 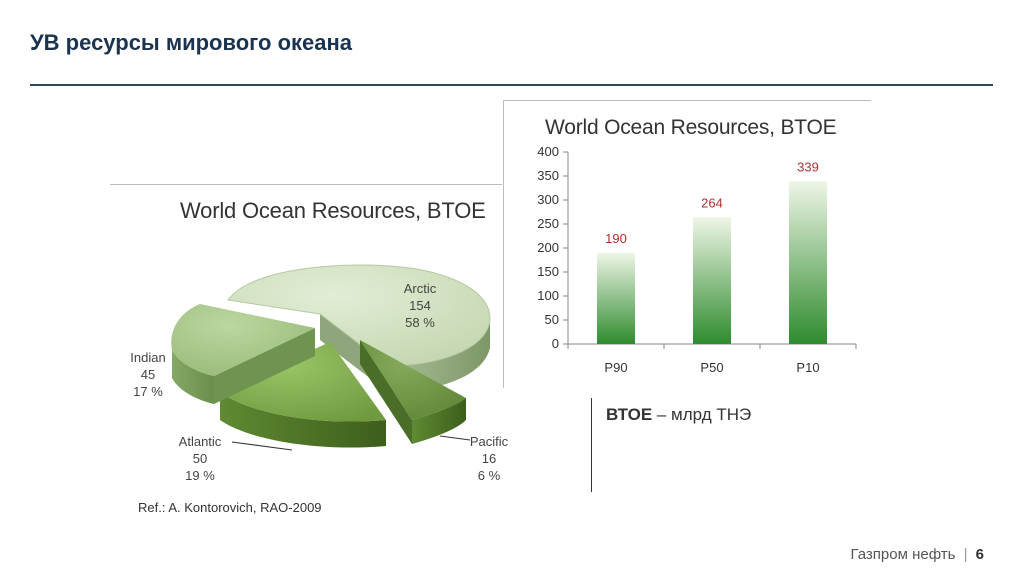 I want to click on bar-value-label: 264, so click(x=712, y=202).